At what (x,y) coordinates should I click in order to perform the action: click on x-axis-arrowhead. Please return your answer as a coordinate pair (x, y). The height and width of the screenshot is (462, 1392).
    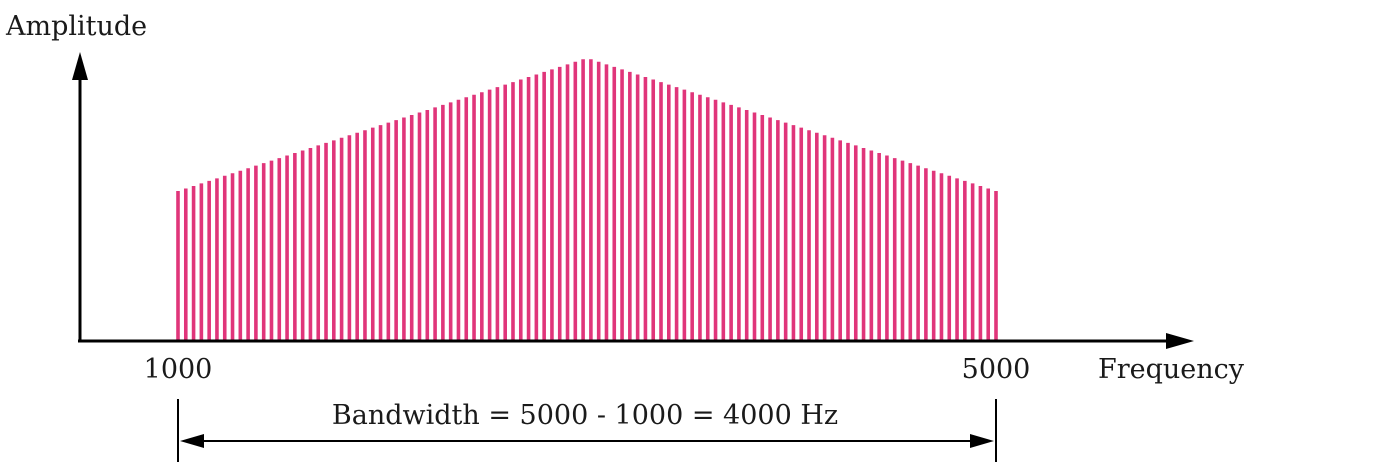
    Looking at the image, I should click on (1180, 341).